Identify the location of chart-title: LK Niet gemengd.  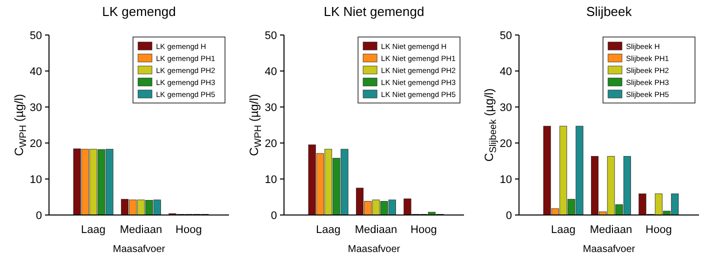
(374, 11).